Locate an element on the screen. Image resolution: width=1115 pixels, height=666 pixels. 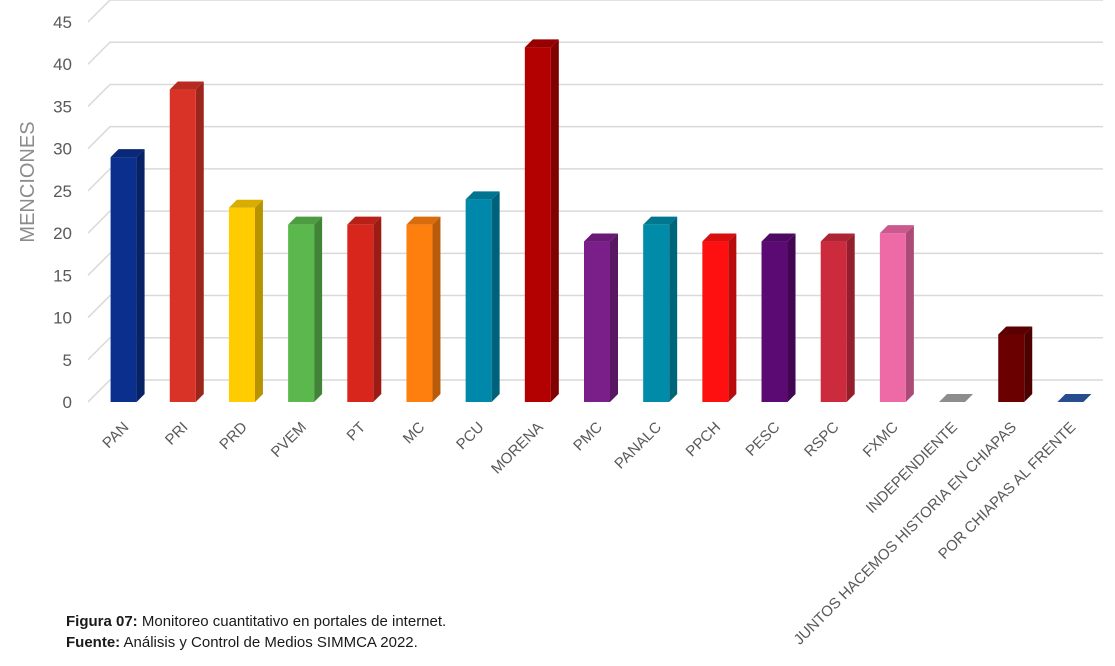
category-label: FXMC is located at coordinates (881, 440).